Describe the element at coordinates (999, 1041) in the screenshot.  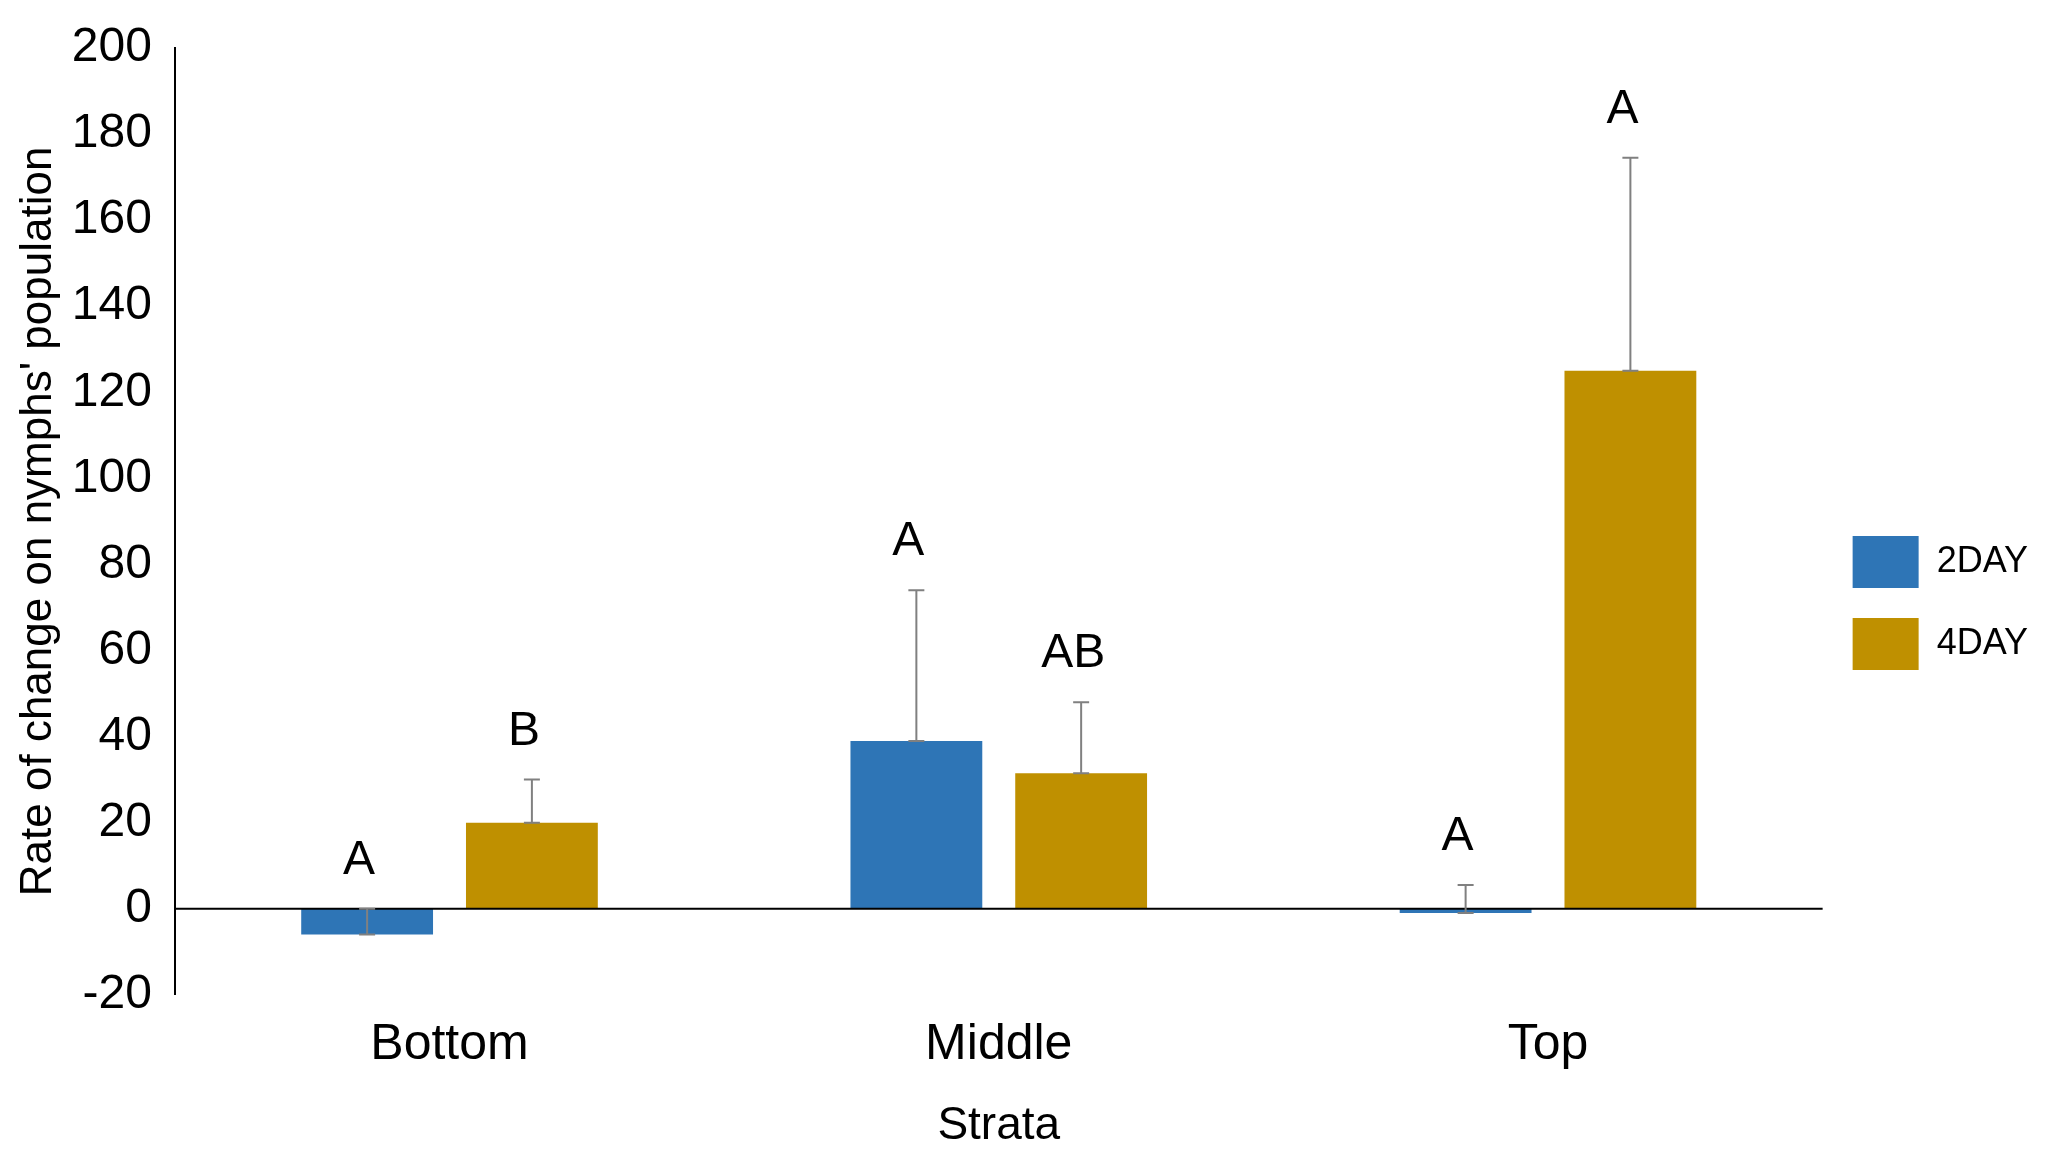
I see `x-tick-label: Middle` at that location.